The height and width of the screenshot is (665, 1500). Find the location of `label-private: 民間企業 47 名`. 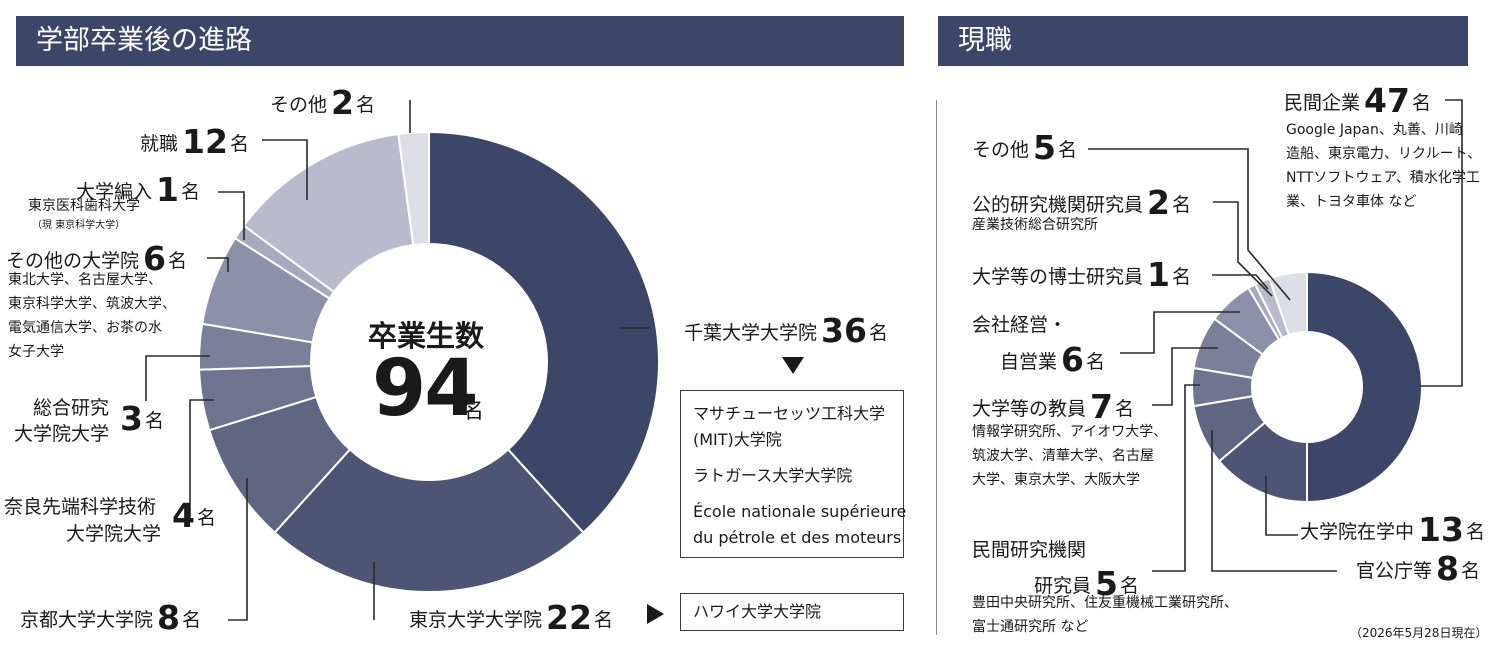

label-private: 民間企業 47 名 is located at coordinates (1357, 100).